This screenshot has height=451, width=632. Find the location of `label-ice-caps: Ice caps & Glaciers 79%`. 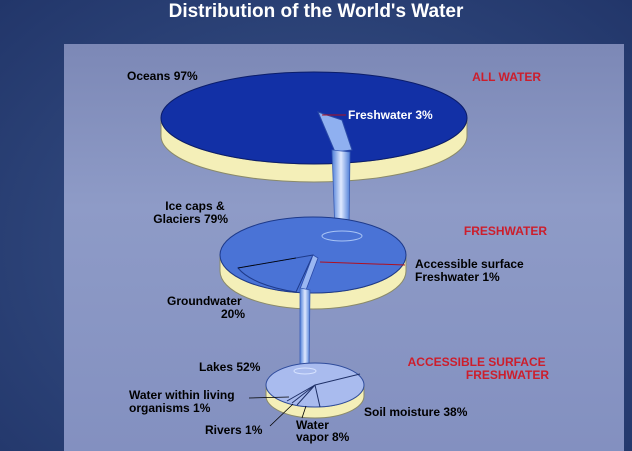

label-ice-caps: Ice caps & Glaciers 79% is located at coordinates (190, 212).